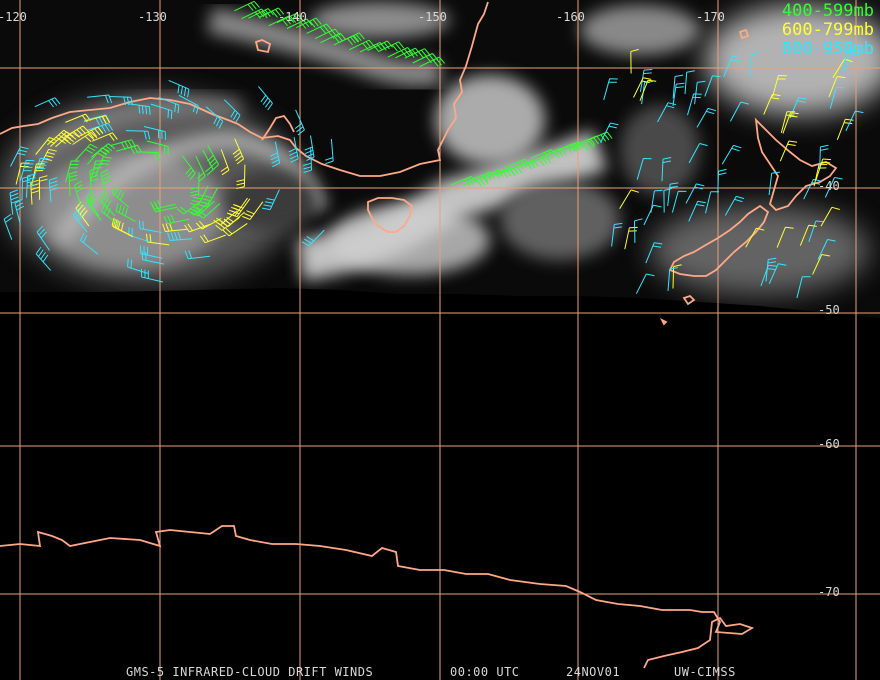  I want to click on stewart-island, so click(689, 300).